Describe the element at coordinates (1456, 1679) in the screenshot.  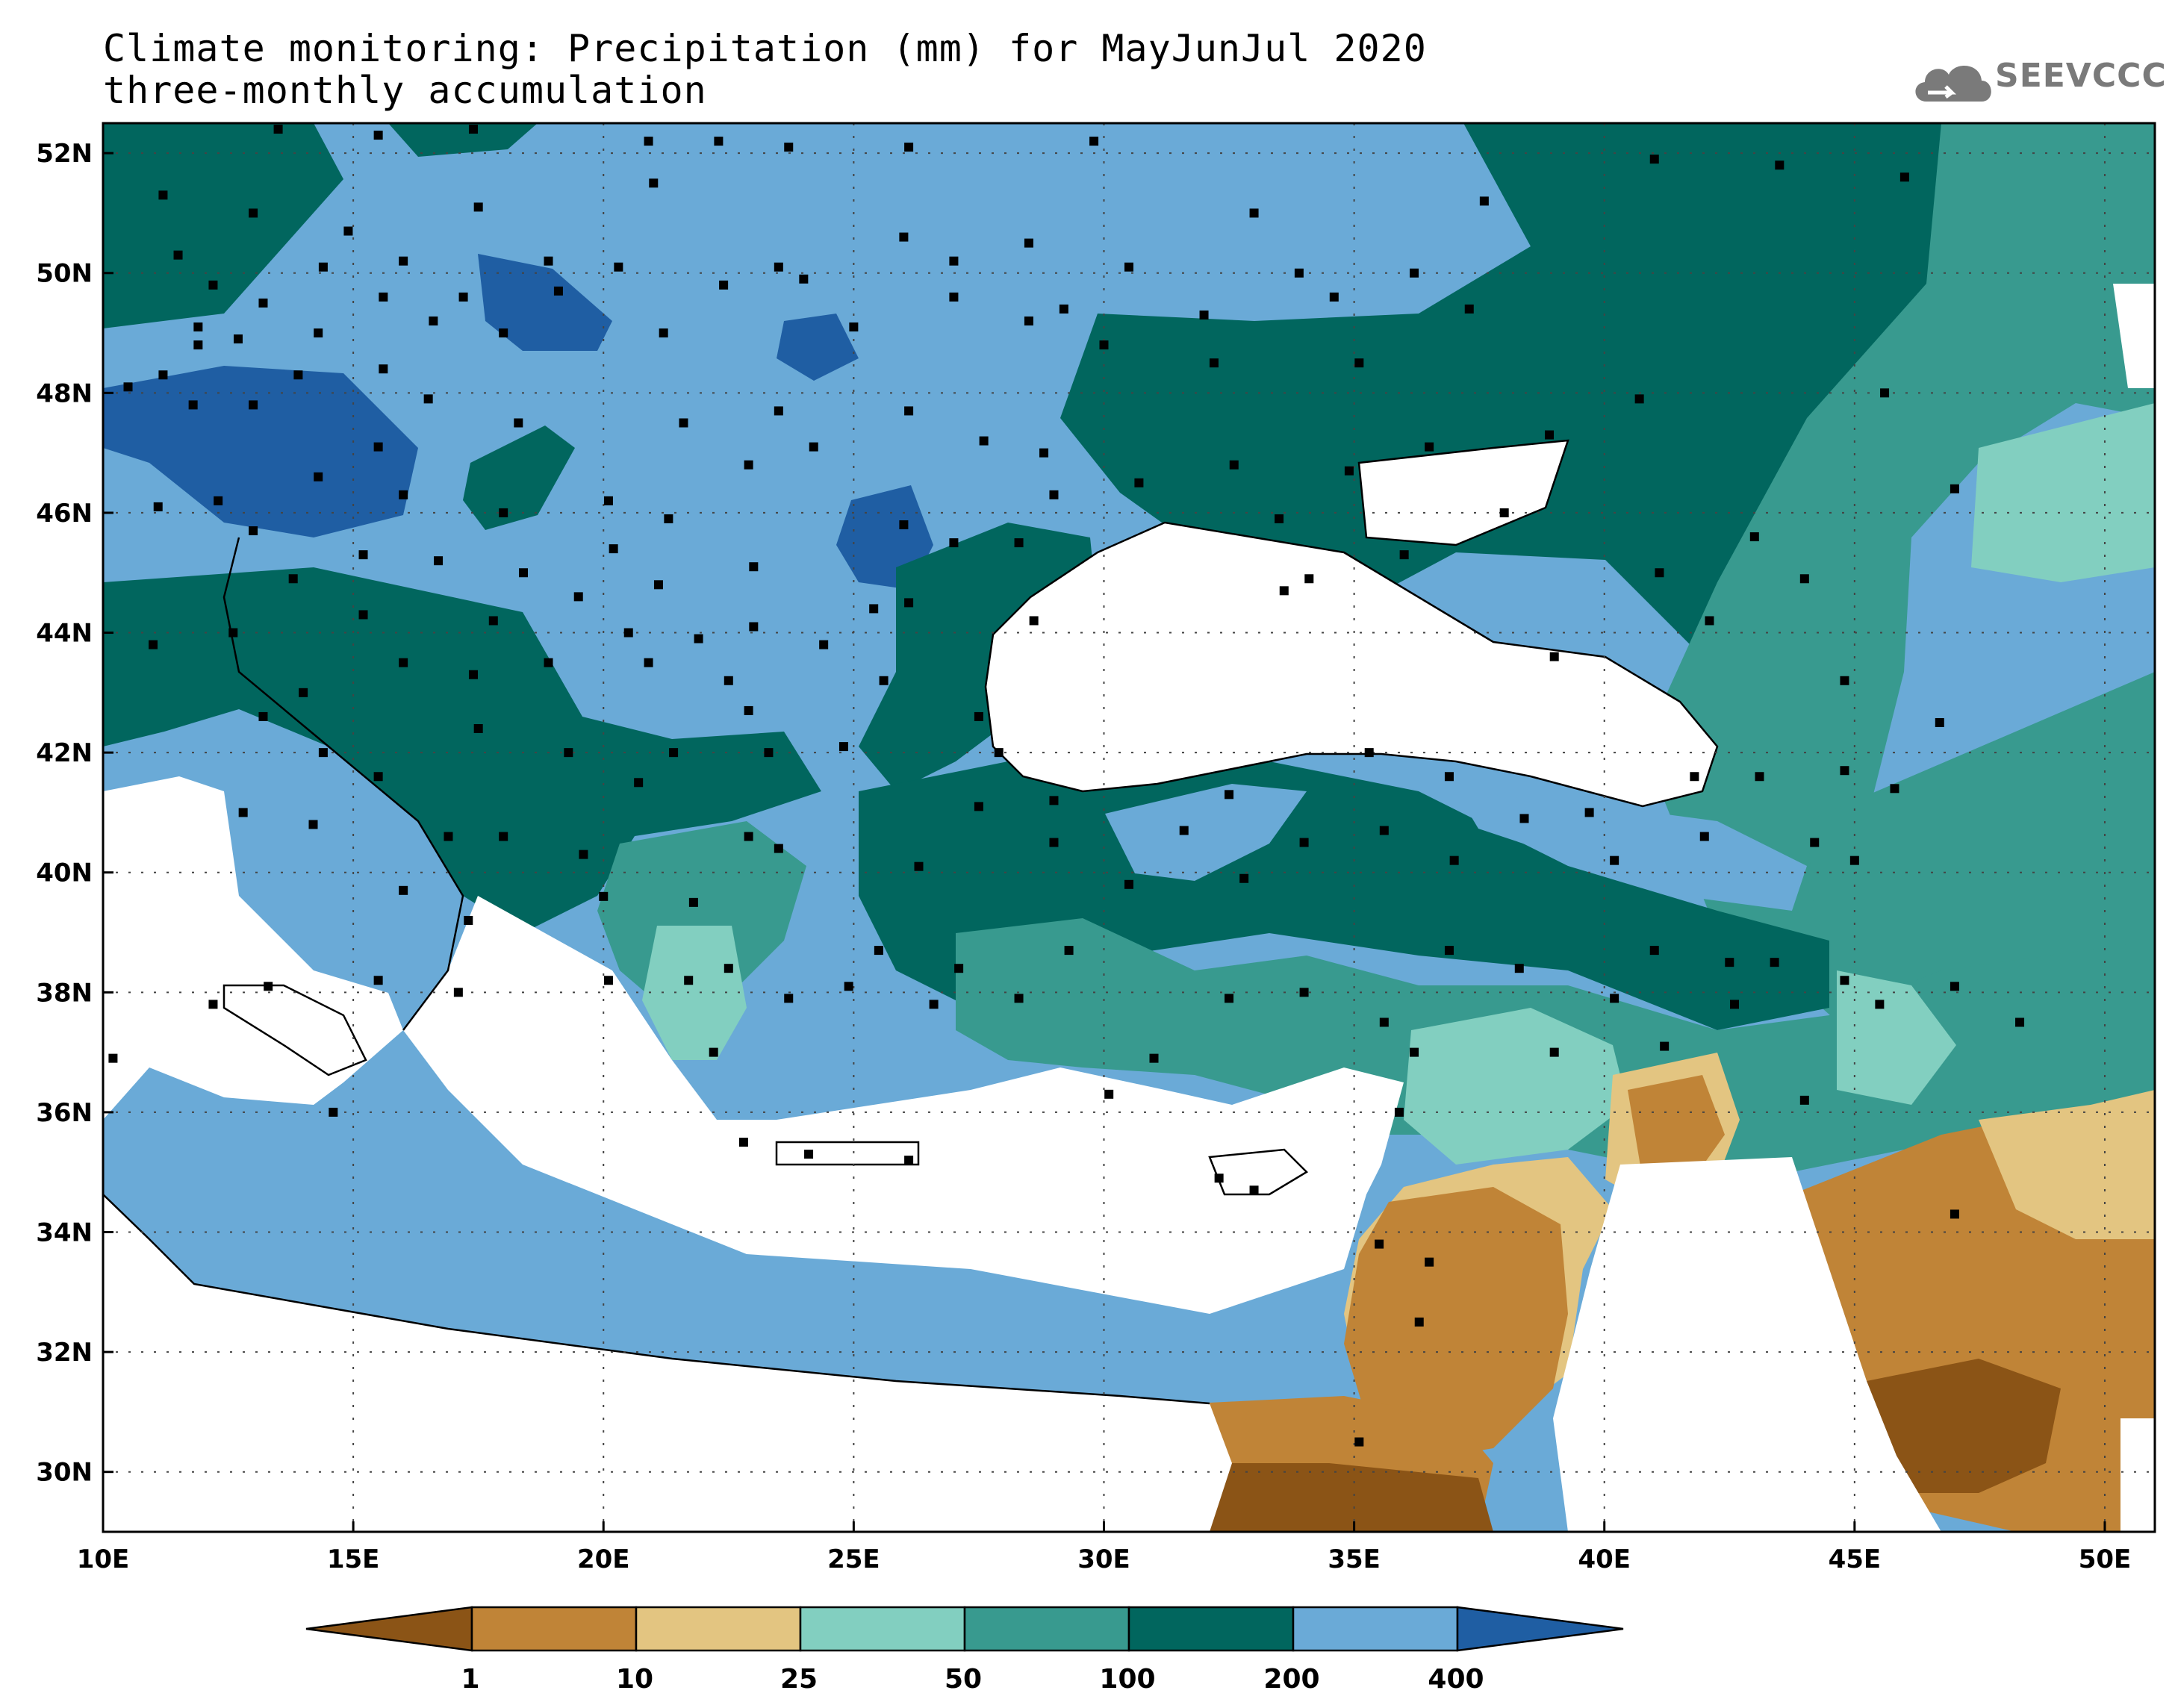
I see `colorbar-label: 400` at that location.